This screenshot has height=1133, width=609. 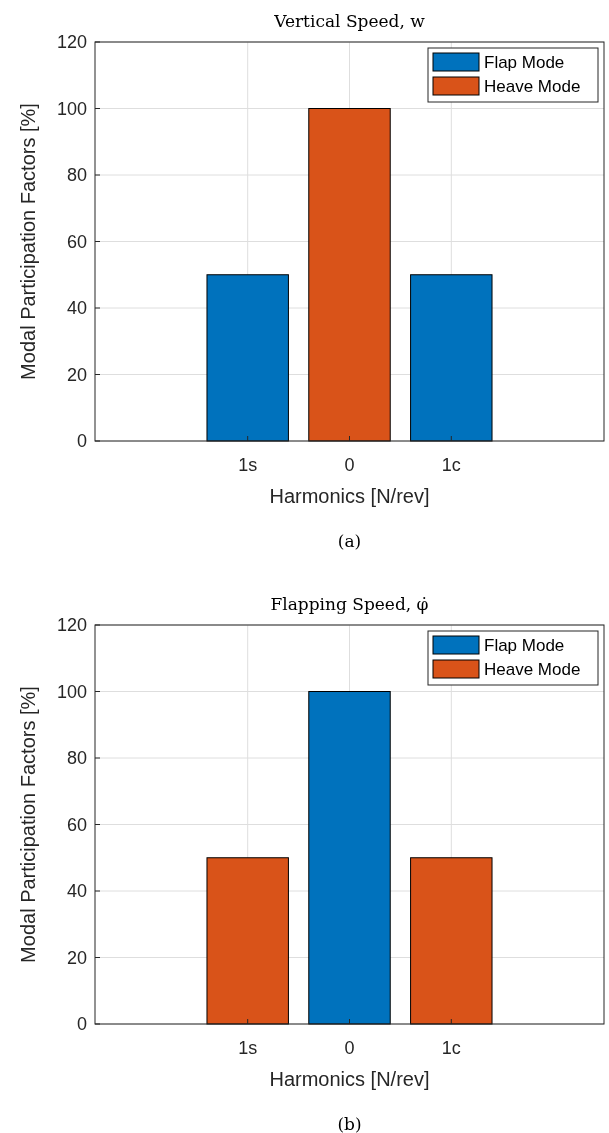 I want to click on text: (b), so click(x=349, y=1123).